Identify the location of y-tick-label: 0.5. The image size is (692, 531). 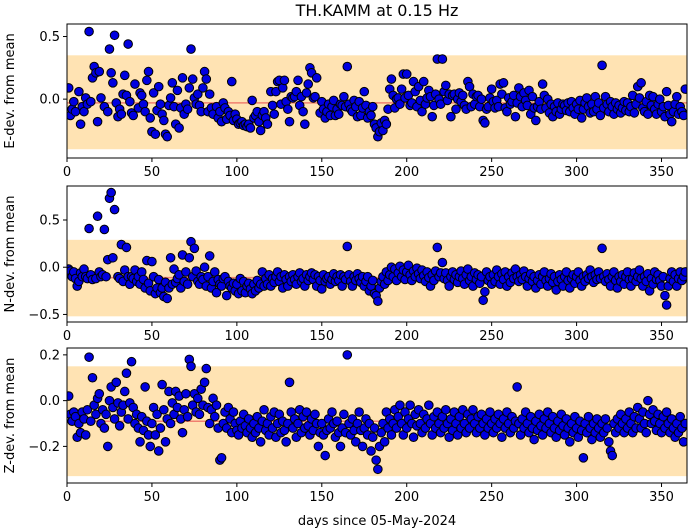
(49, 221).